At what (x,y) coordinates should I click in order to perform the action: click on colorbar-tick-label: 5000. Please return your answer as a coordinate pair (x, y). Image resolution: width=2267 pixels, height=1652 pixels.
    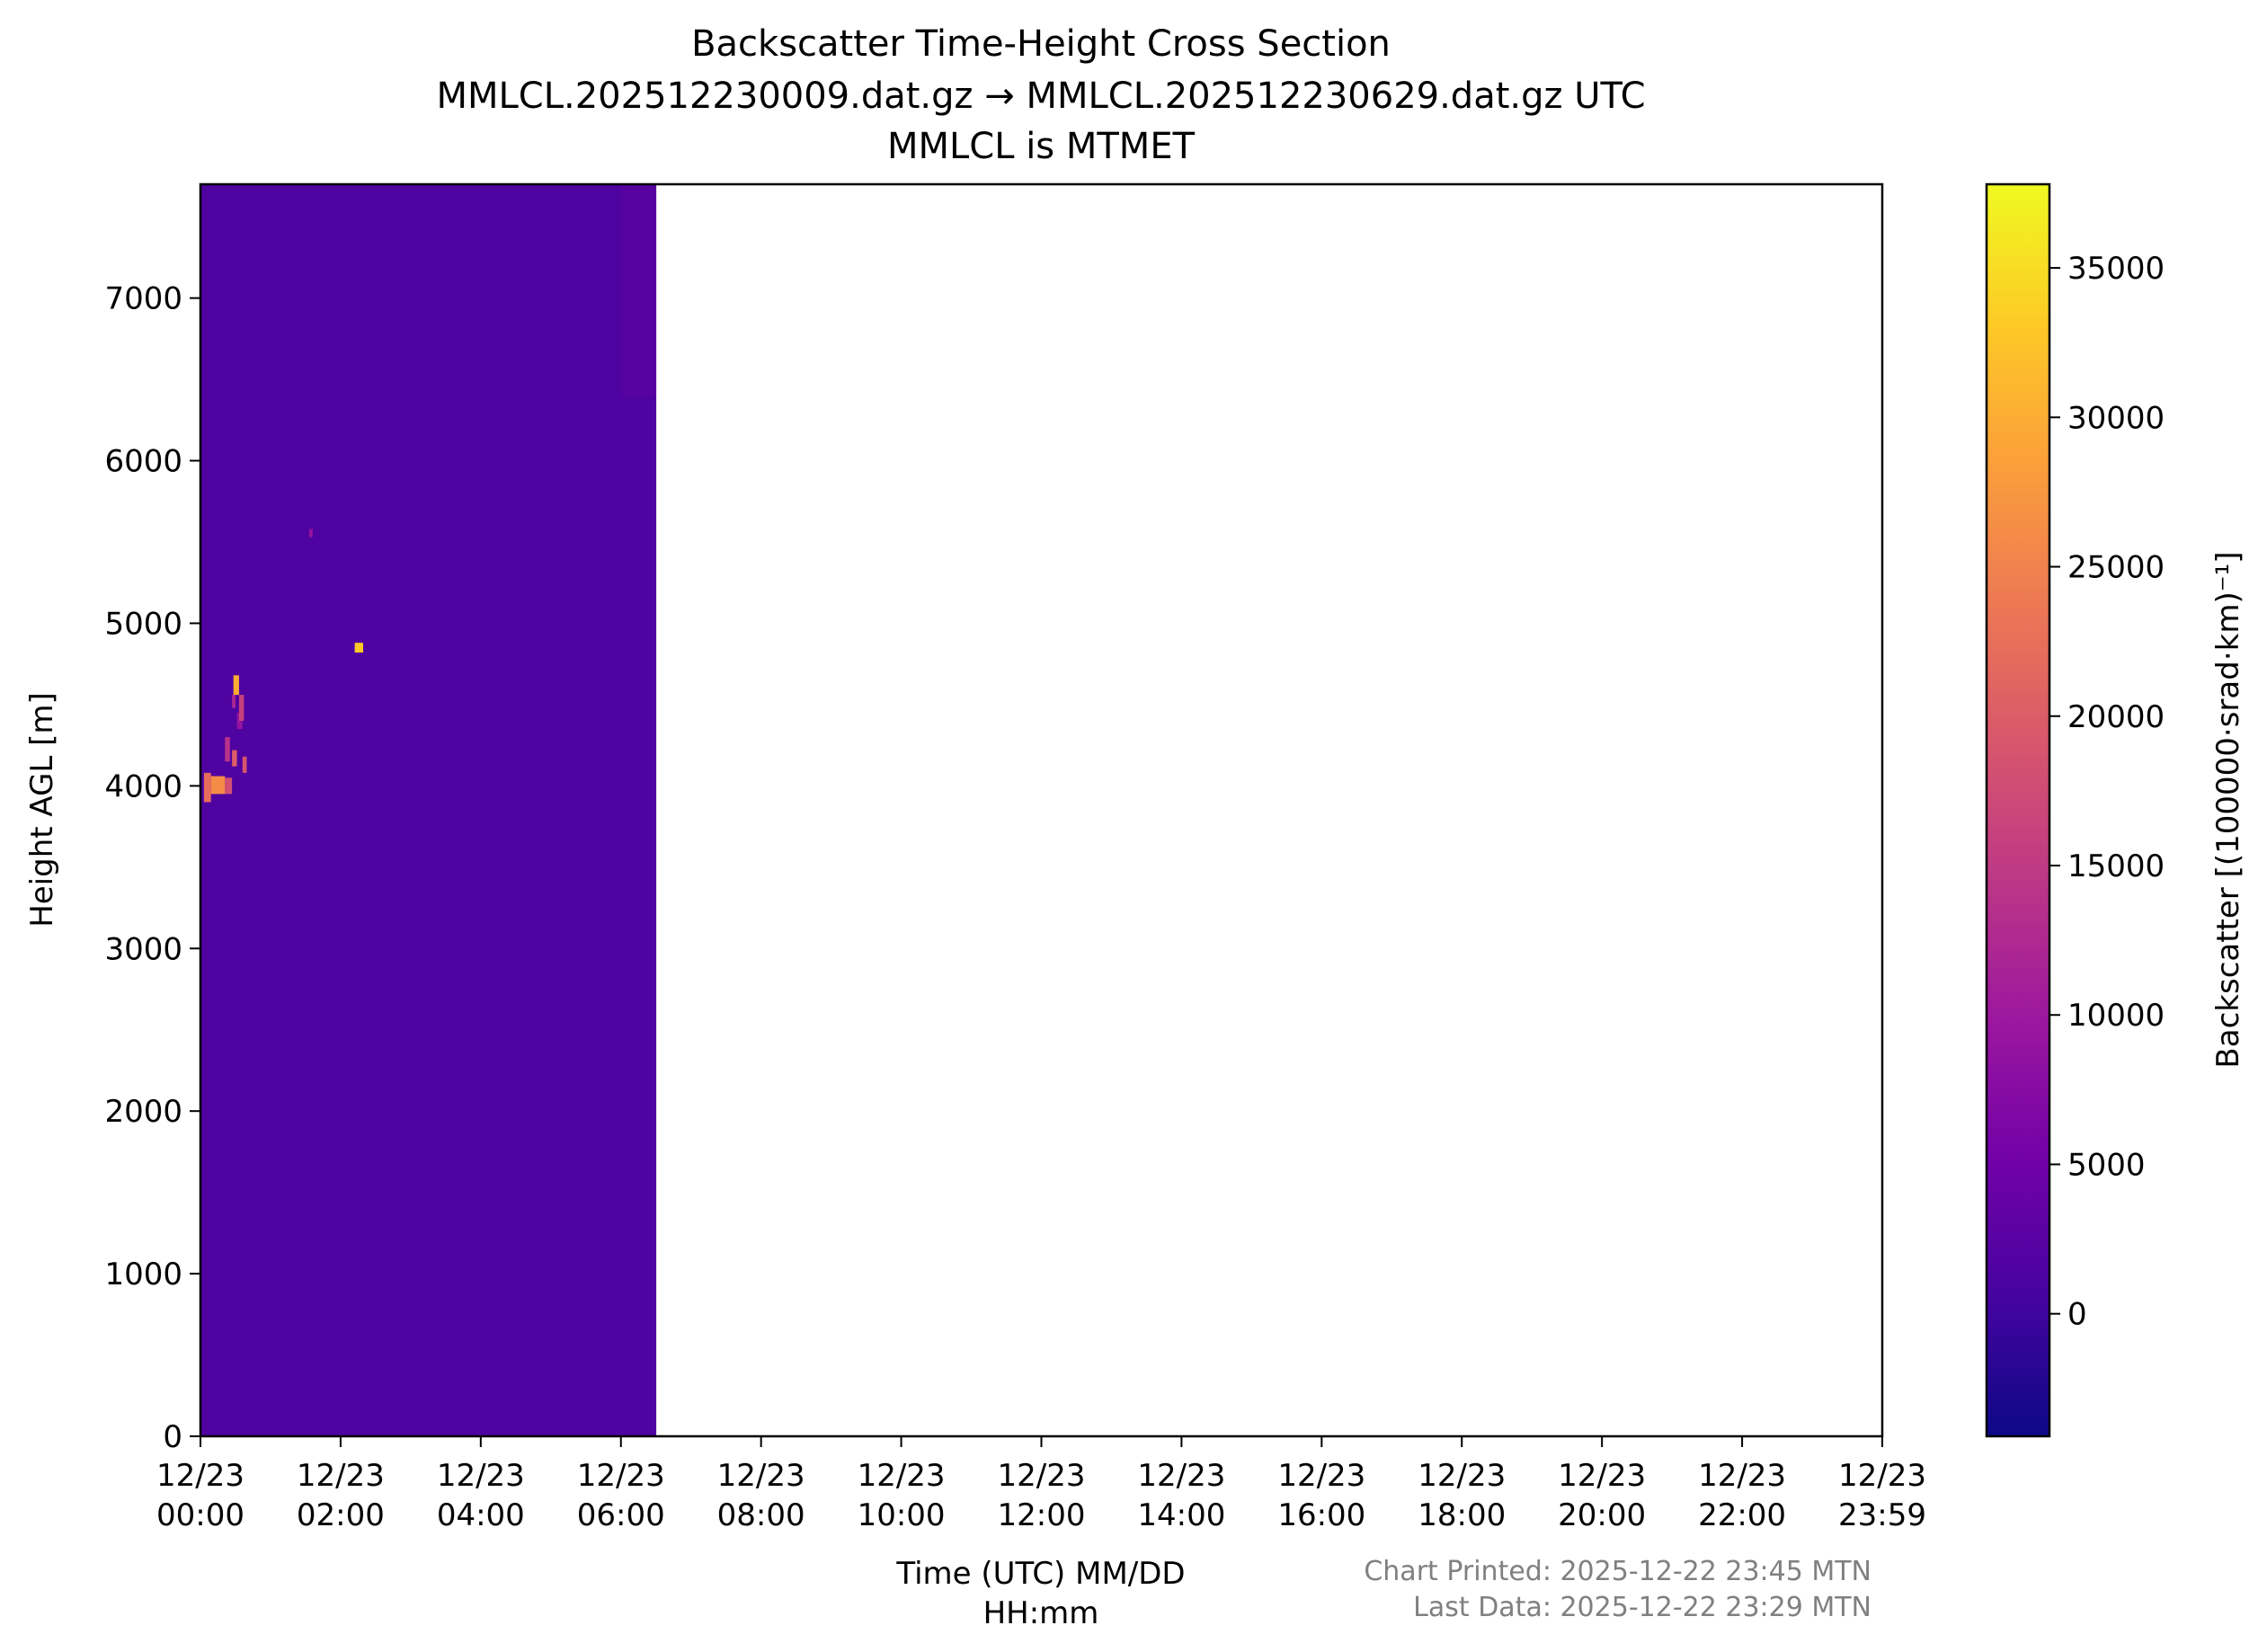
    Looking at the image, I should click on (2106, 1165).